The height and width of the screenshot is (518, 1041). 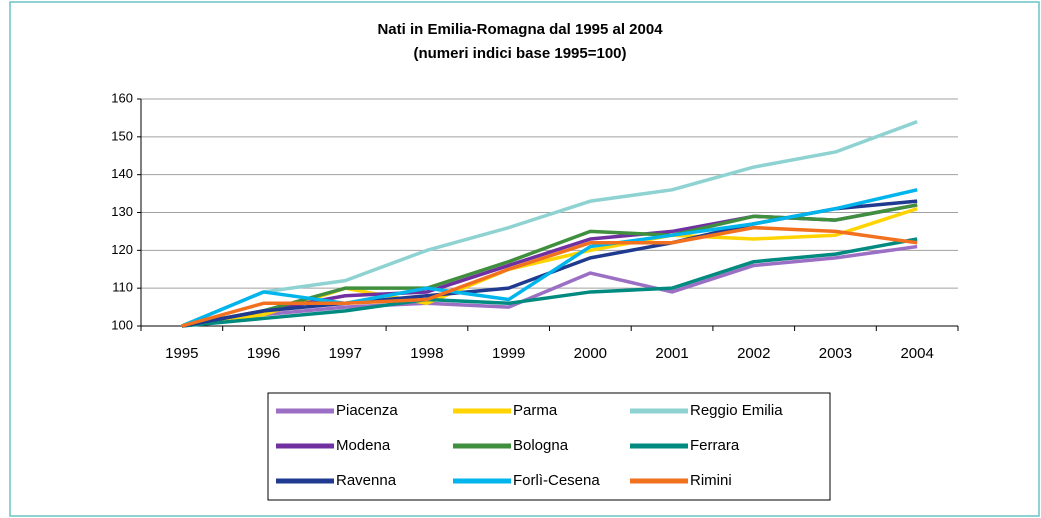 What do you see at coordinates (345, 353) in the screenshot?
I see `x-tick-label: 1997` at bounding box center [345, 353].